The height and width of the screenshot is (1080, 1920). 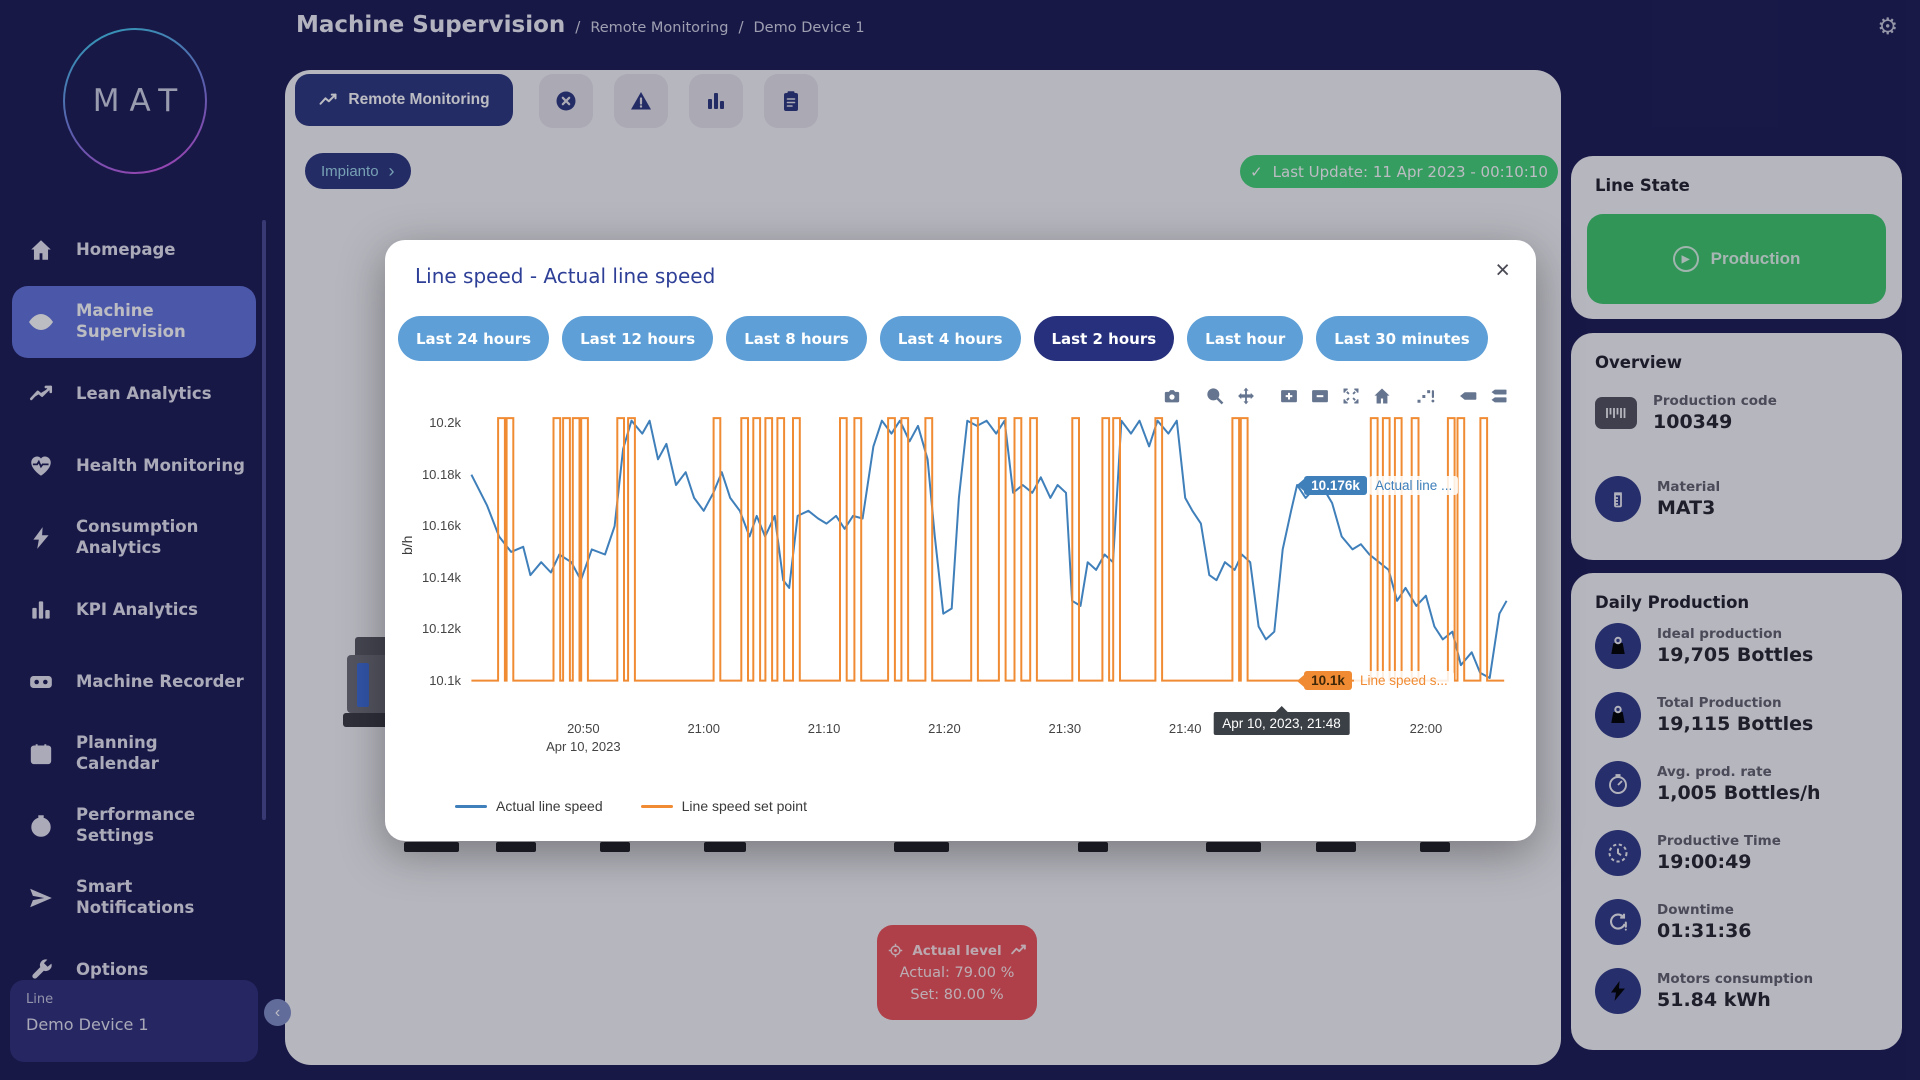 What do you see at coordinates (431, 25) in the screenshot?
I see `page-title: Machine Supervision` at bounding box center [431, 25].